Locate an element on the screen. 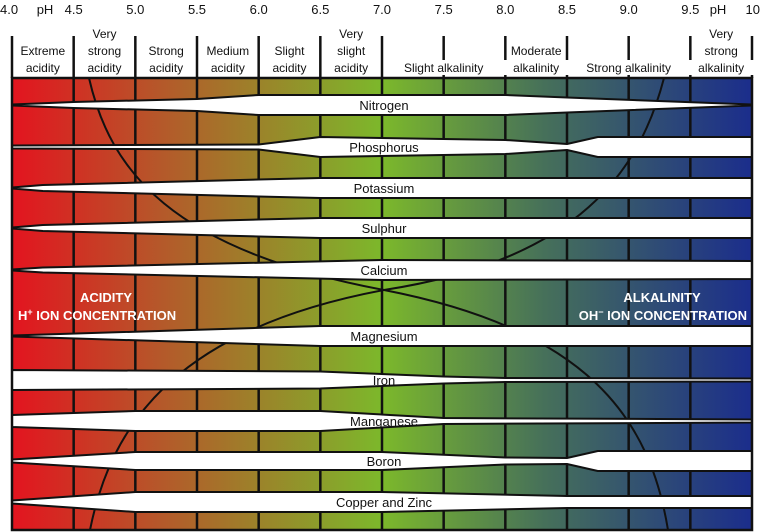 Image resolution: width=760 pixels, height=532 pixels. category-label: Slight alkalinity is located at coordinates (443, 68).